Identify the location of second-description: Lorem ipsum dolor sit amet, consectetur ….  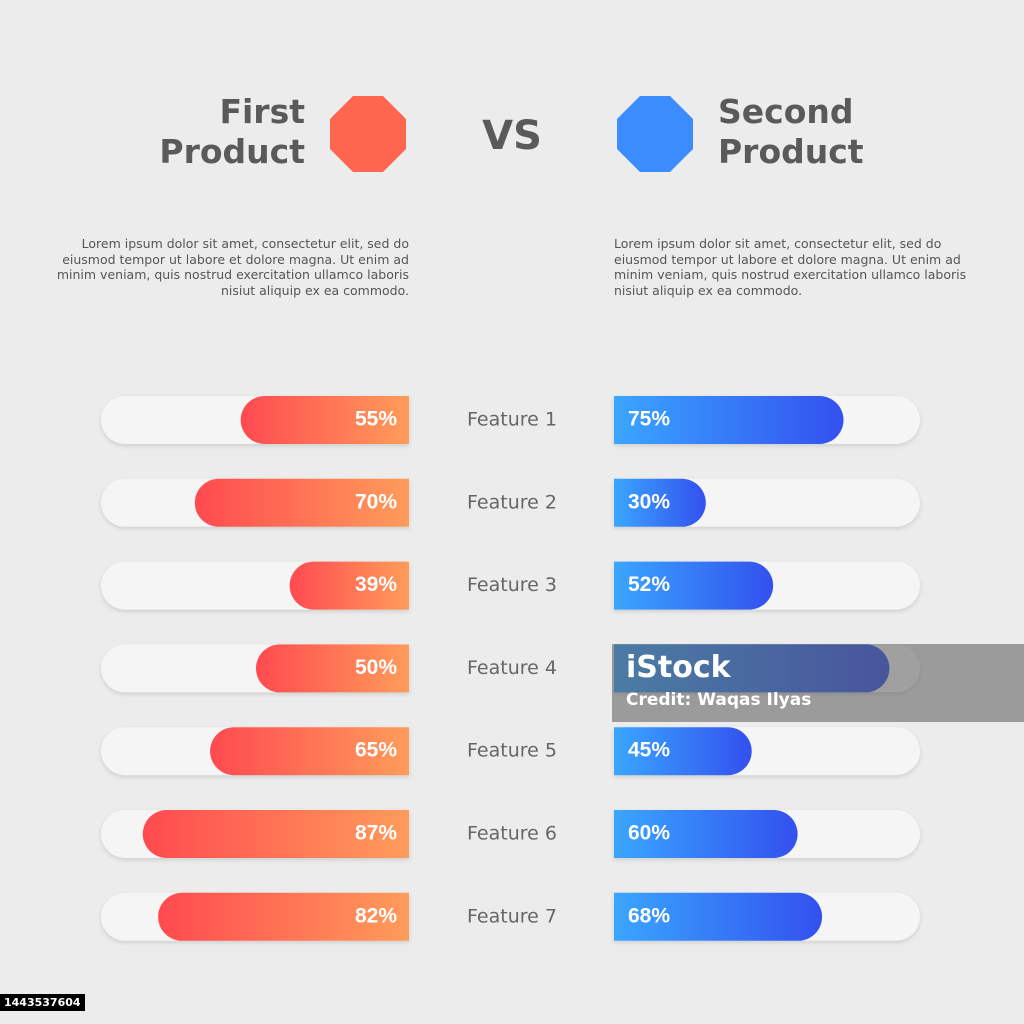
(790, 267).